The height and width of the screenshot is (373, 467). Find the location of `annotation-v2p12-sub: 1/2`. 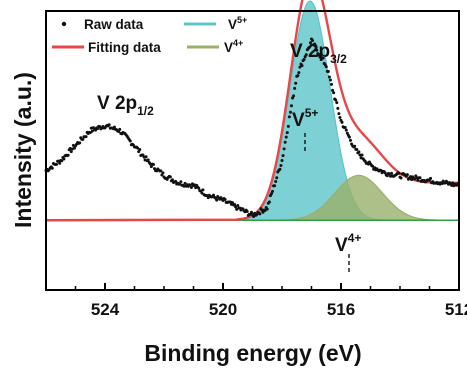

annotation-v2p12-sub: 1/2 is located at coordinates (145, 111).